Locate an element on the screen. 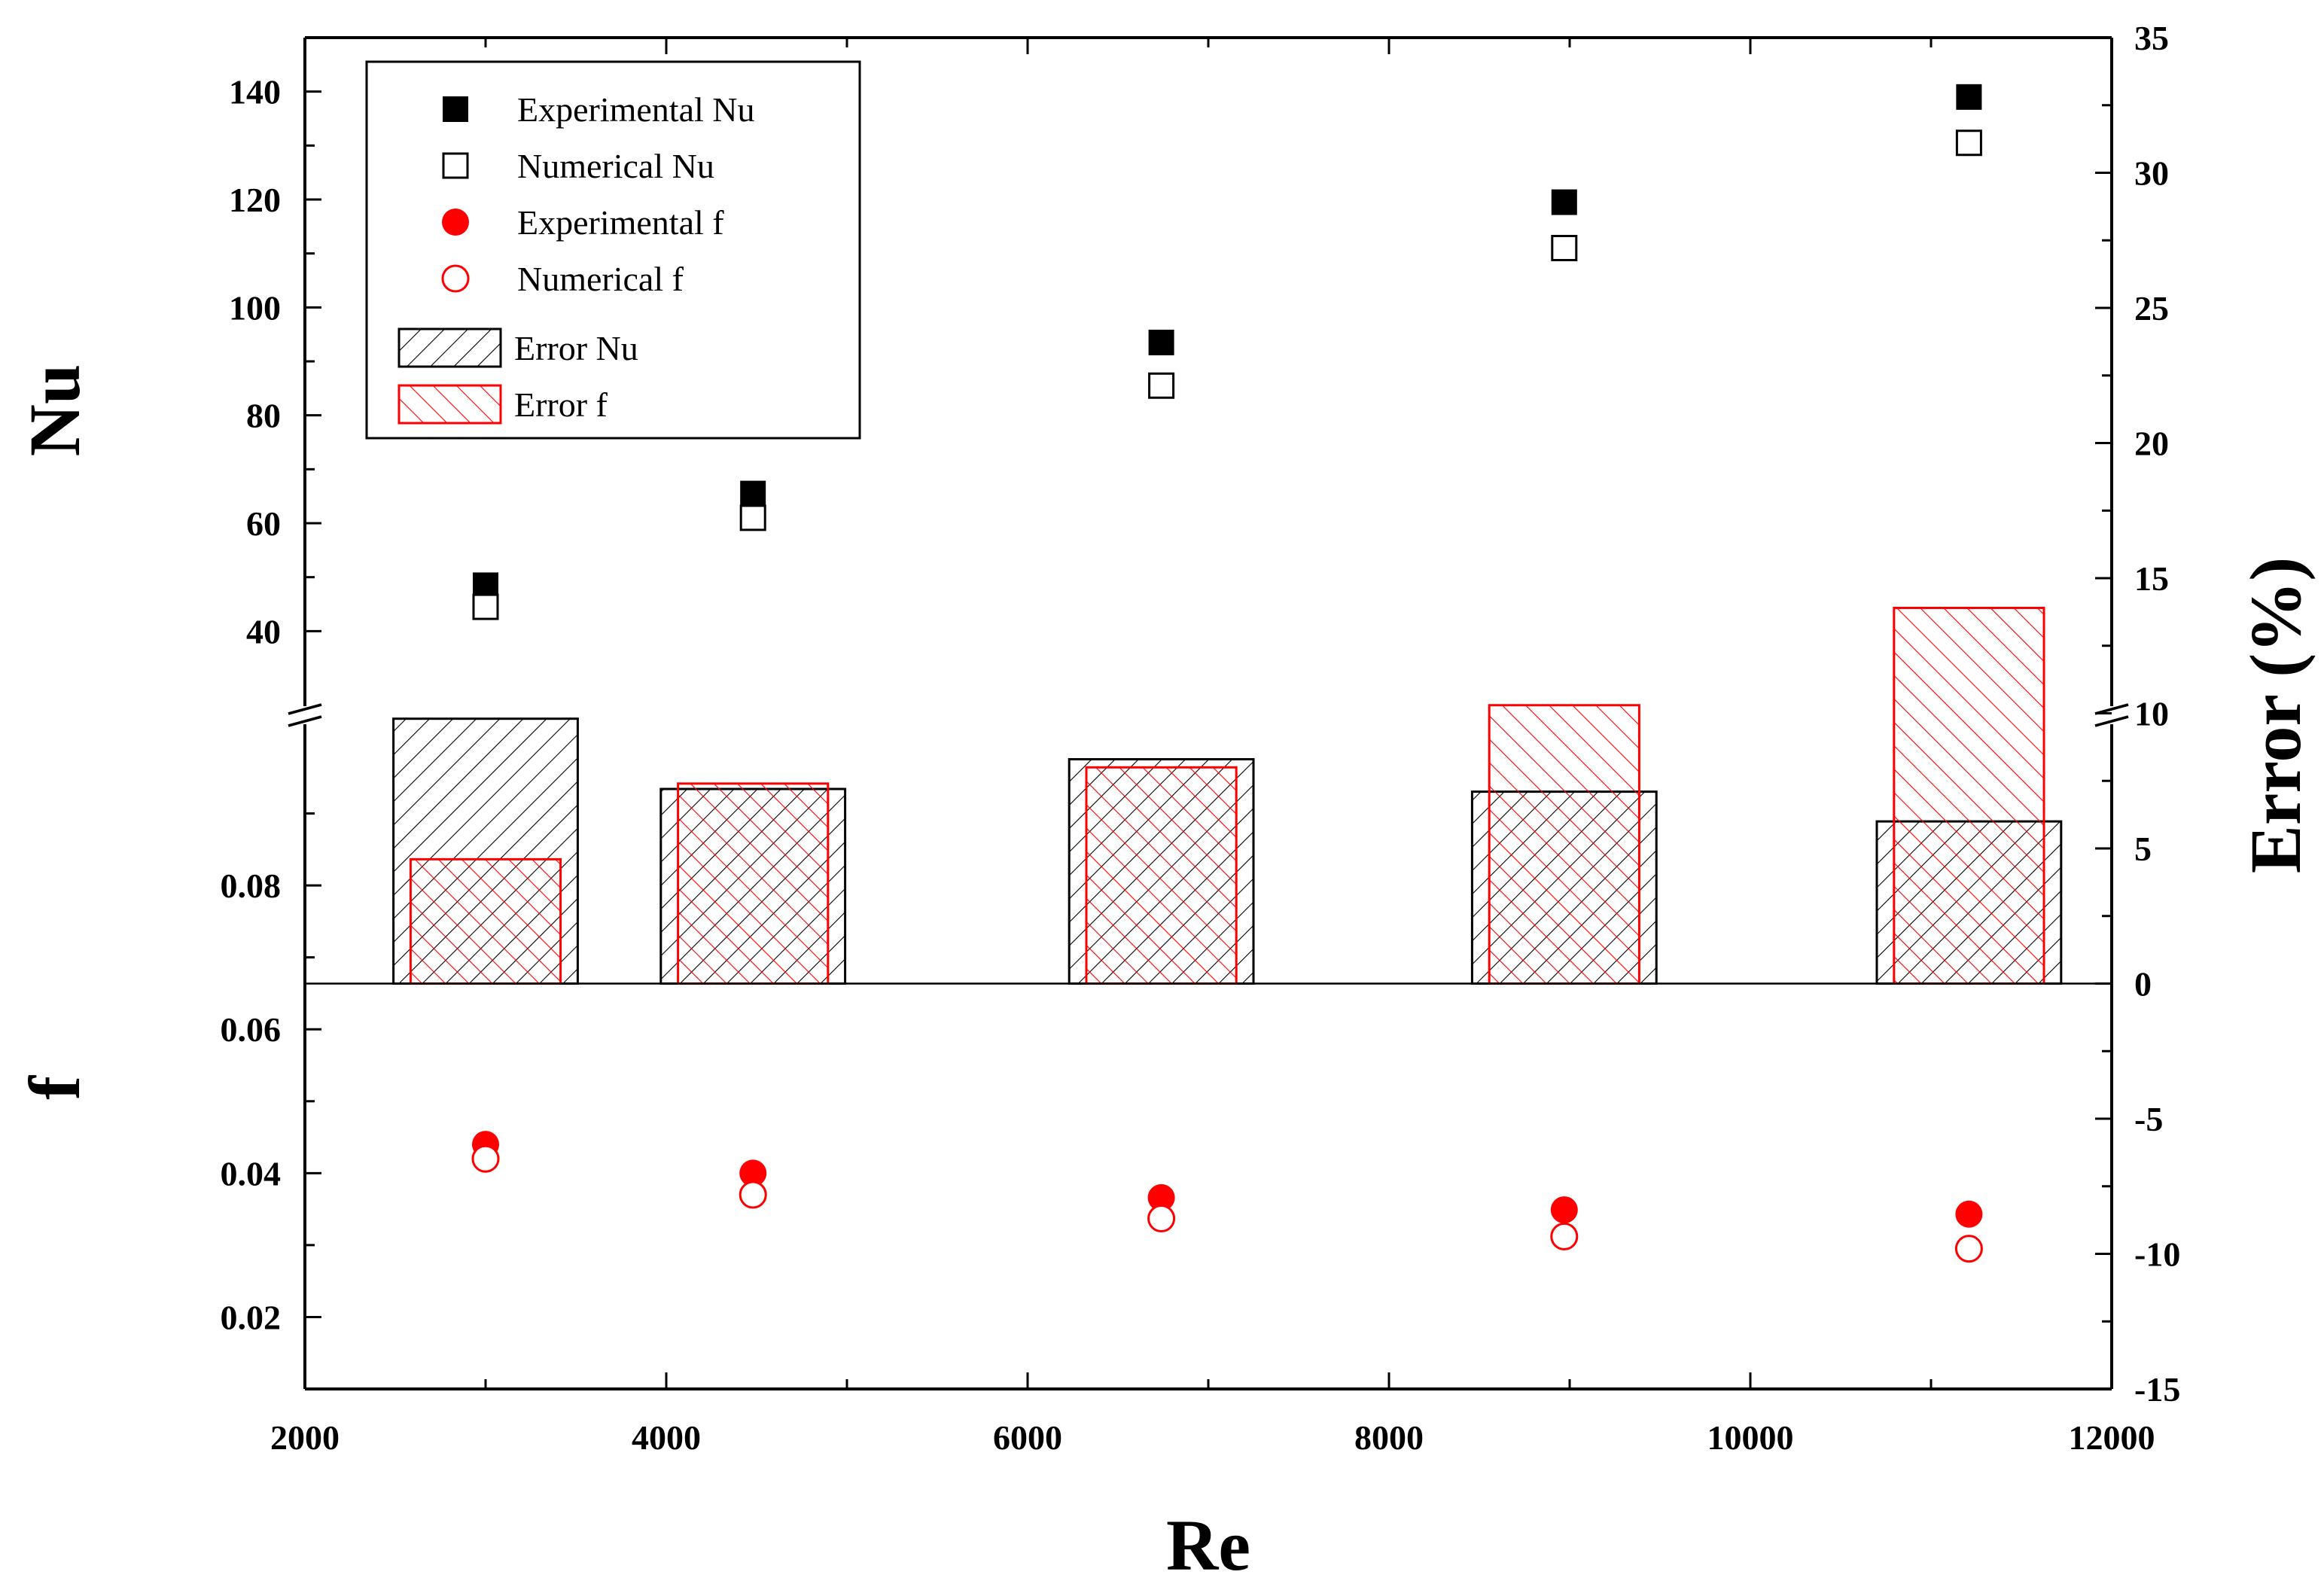 The height and width of the screenshot is (1596, 2324). error-tick-label: 0 is located at coordinates (2143, 985).